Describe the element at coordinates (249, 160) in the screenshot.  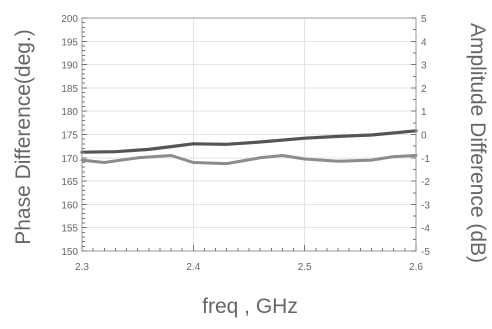
I see `amplitude-difference-line` at that location.